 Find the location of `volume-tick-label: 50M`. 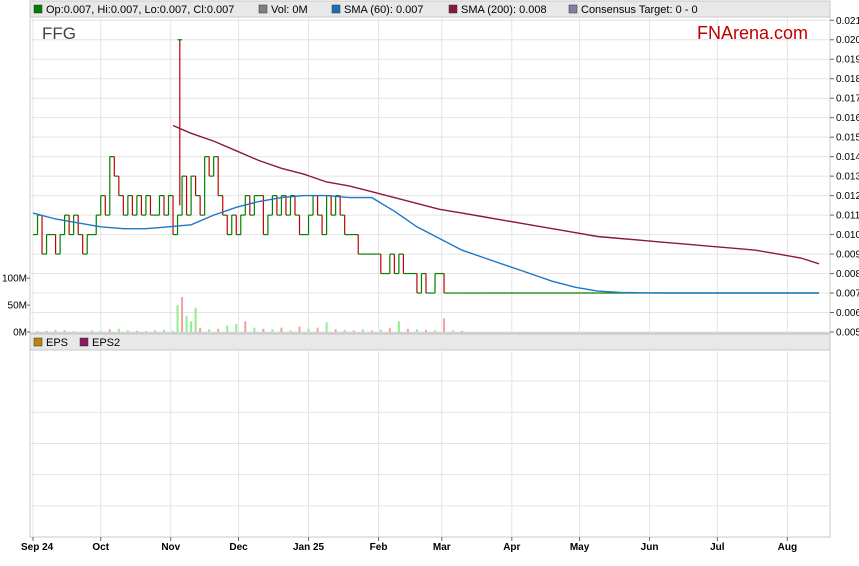

volume-tick-label: 50M is located at coordinates (17, 306).